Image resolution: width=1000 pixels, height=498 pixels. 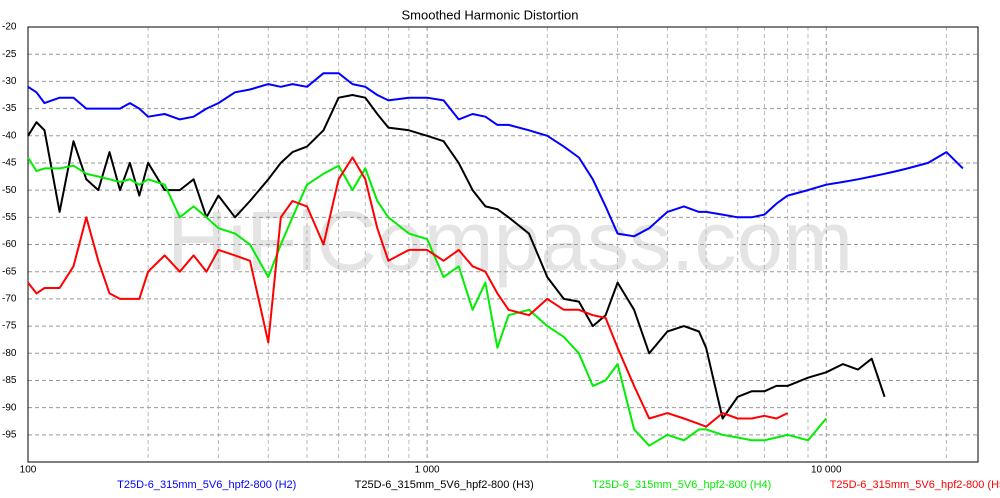 I want to click on y-tick-label: -50, so click(x=9, y=190).